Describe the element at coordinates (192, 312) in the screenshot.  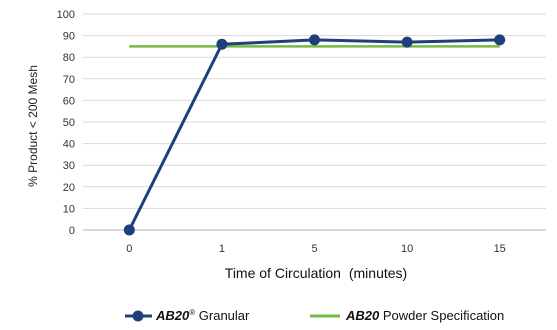
I see `legend-label-granular-sup: ®` at that location.